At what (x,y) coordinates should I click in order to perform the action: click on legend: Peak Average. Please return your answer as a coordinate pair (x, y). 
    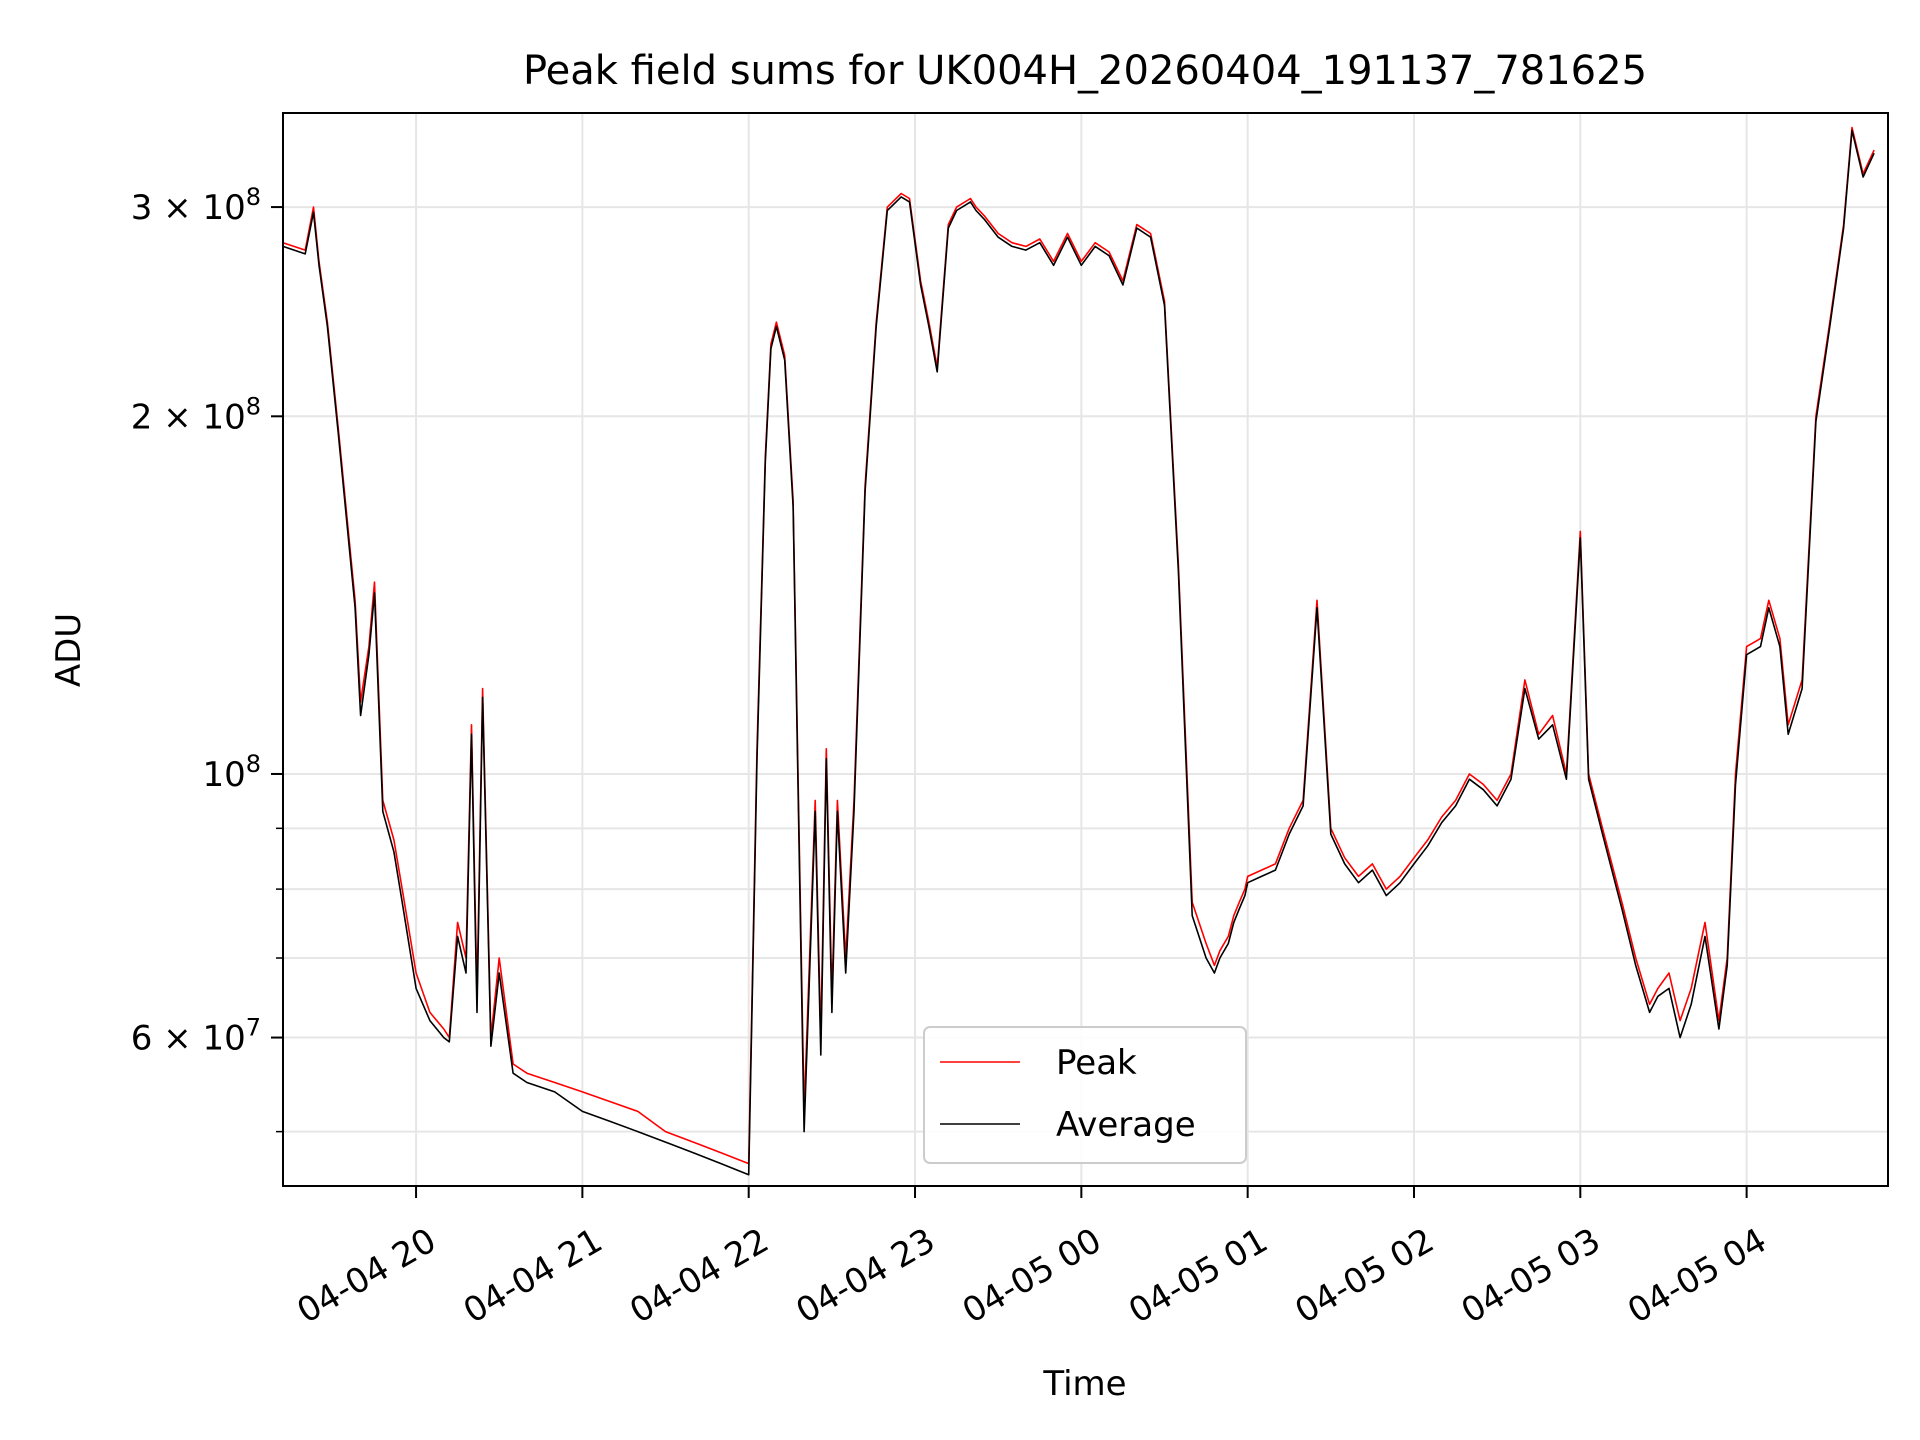
    Looking at the image, I should click on (1085, 1095).